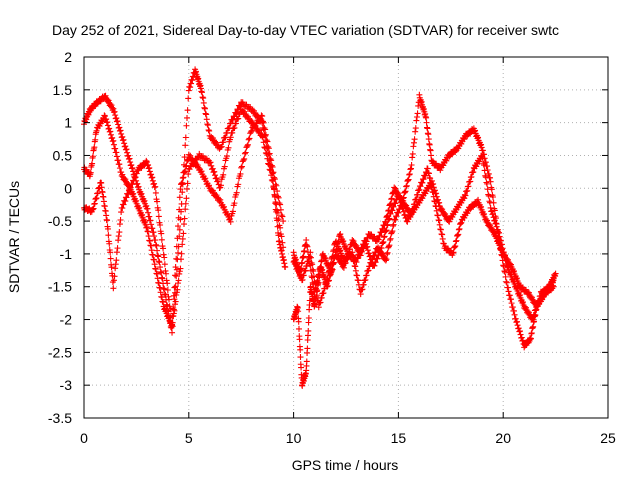  I want to click on y-axis-title: SDTVAR / TECUs, so click(14, 237).